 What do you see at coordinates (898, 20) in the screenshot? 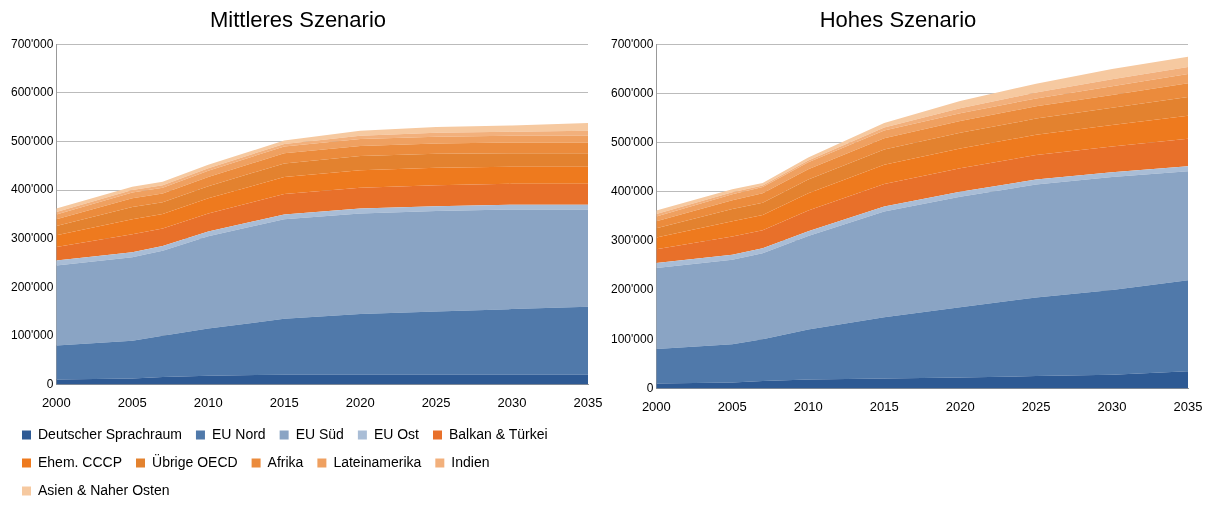
I see `chart-title: Hohes Szenario` at bounding box center [898, 20].